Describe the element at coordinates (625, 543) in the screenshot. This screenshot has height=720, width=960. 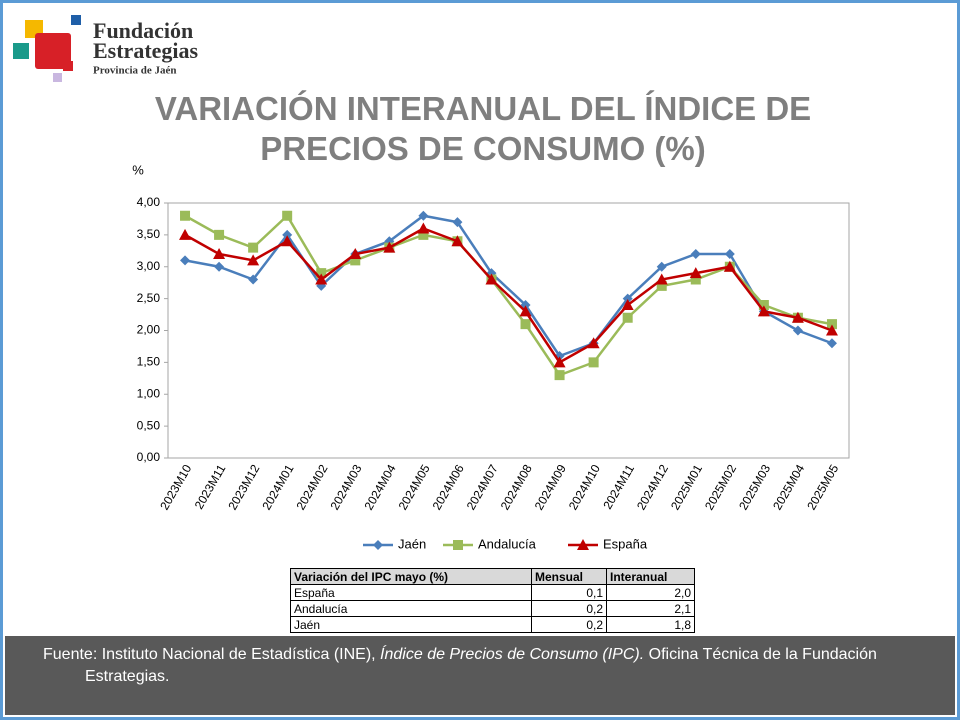
I see `legend-label: España` at that location.